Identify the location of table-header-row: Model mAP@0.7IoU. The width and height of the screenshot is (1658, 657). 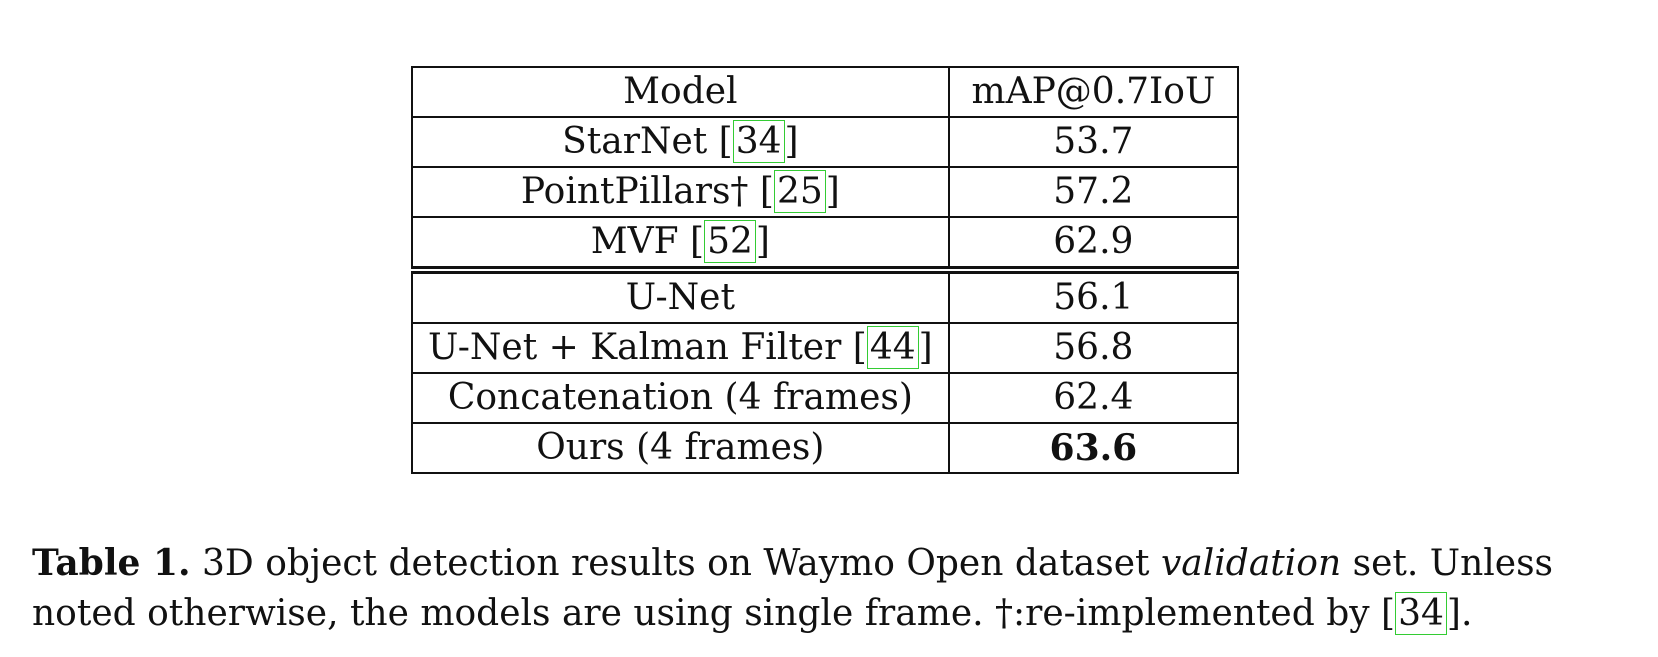
(825, 92).